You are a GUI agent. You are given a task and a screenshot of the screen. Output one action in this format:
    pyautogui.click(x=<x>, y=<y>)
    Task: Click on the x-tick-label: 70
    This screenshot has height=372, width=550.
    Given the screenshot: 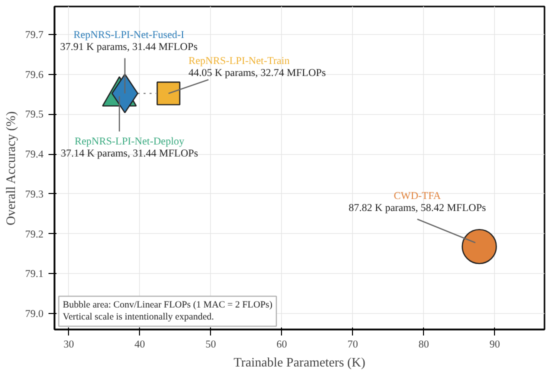 What is the action you would take?
    pyautogui.click(x=353, y=345)
    